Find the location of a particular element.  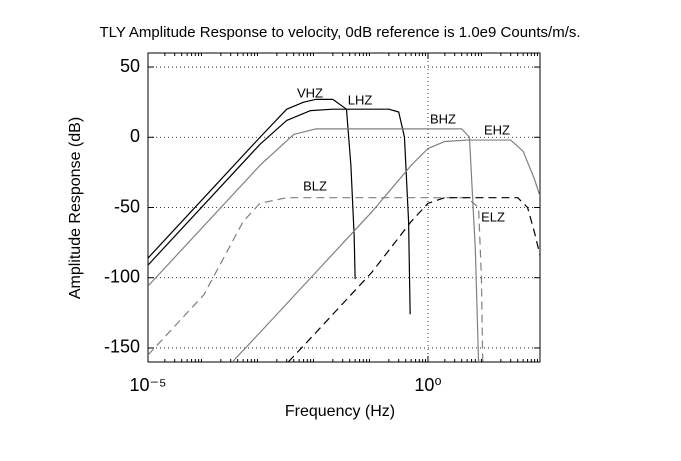

series-label: LHZ is located at coordinates (360, 99).